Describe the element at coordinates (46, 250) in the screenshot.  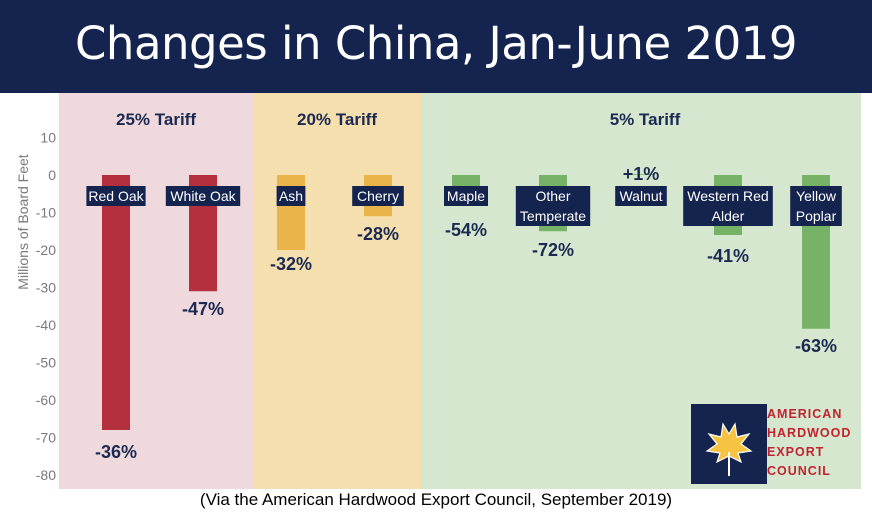
I see `y-tick-label: -20` at that location.